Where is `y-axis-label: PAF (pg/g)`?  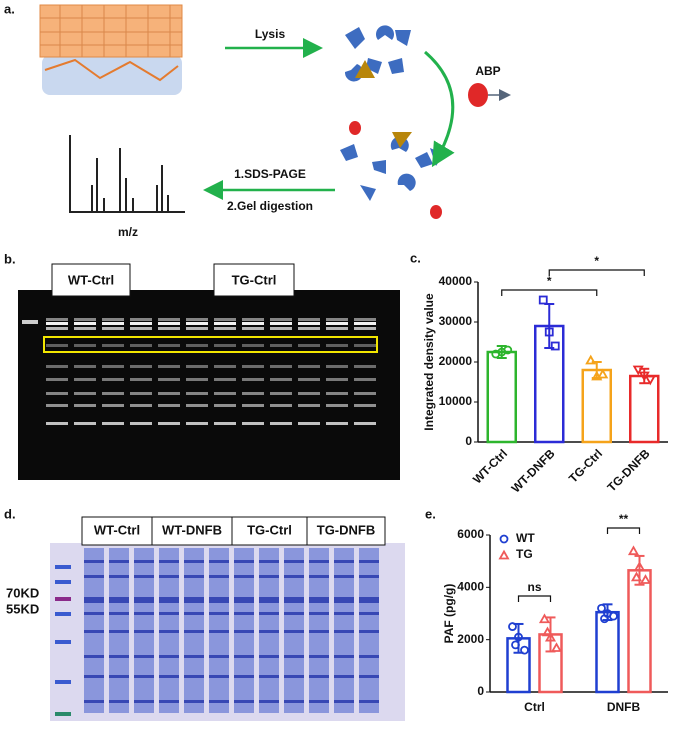 y-axis-label: PAF (pg/g) is located at coordinates (449, 614).